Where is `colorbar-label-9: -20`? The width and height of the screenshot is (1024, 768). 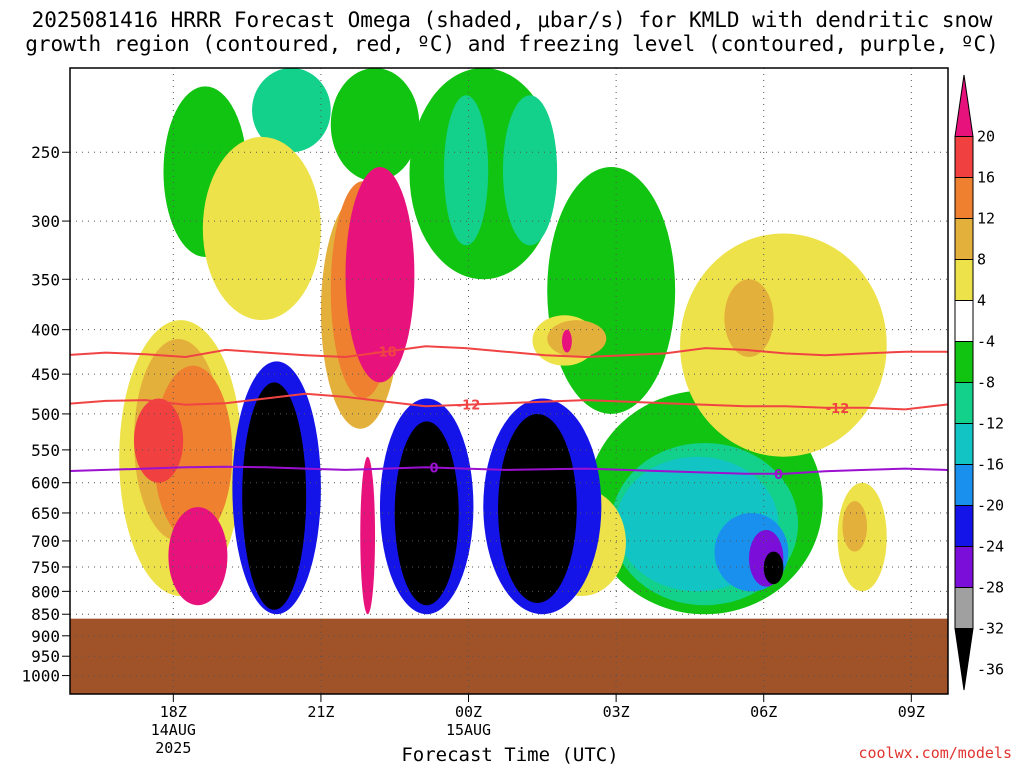 colorbar-label-9: -20 is located at coordinates (990, 506).